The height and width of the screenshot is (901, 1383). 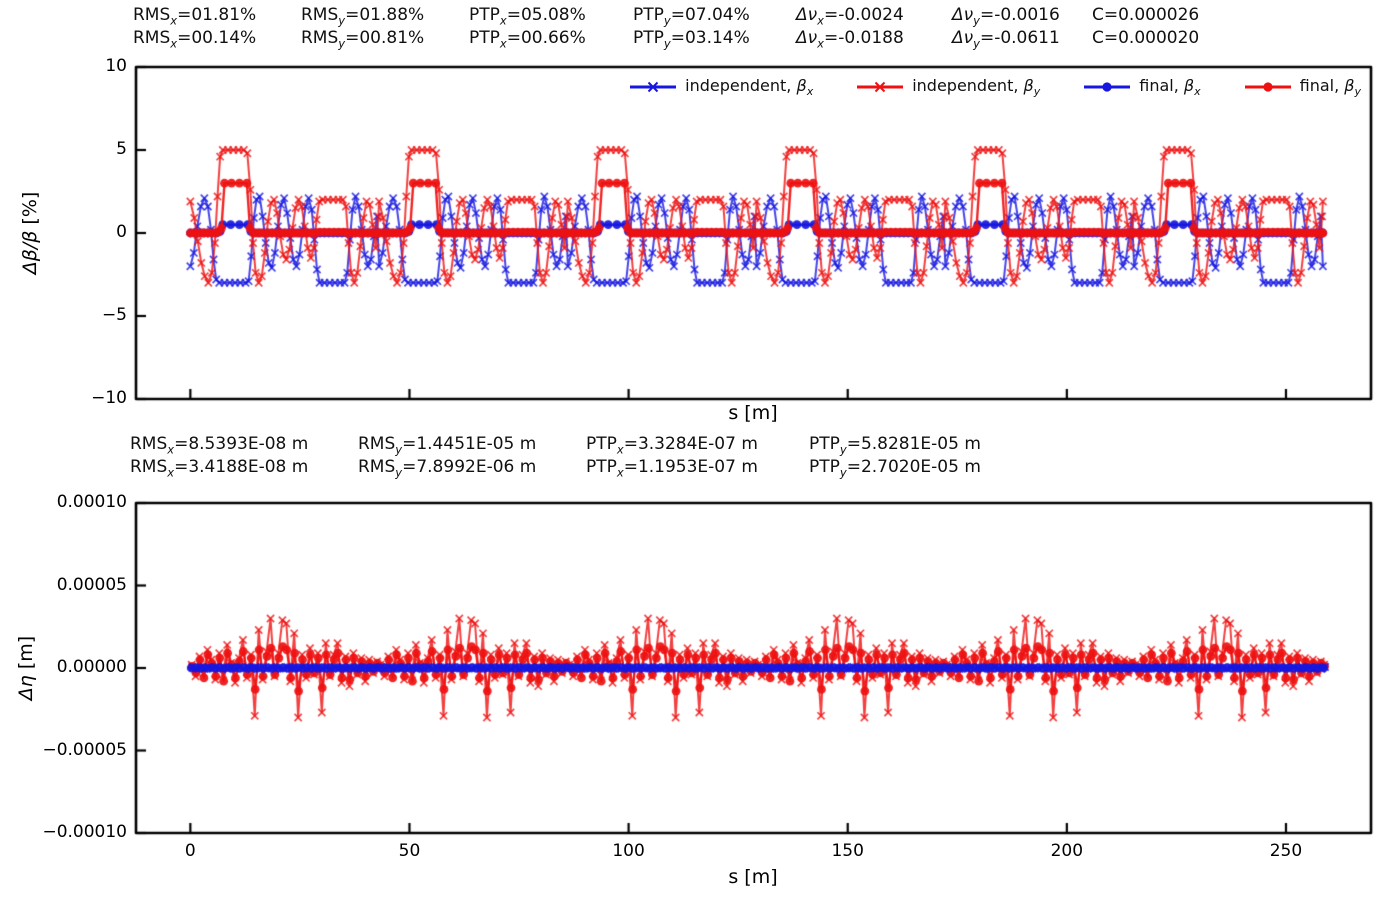 I want to click on stat-rms-x-r2: RMSx=00.14%, so click(x=195, y=39).